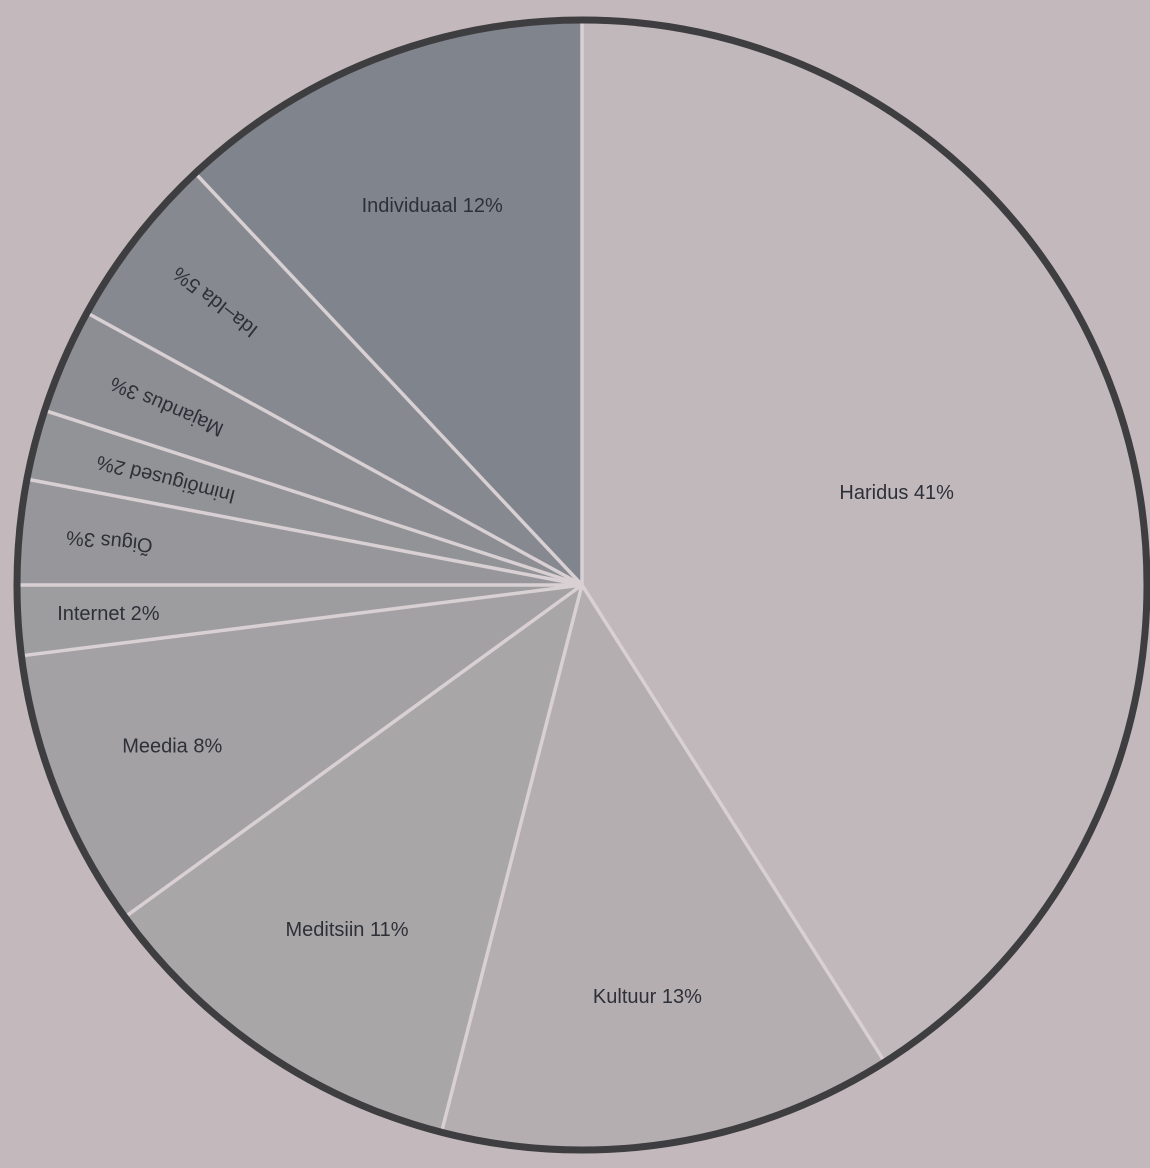  What do you see at coordinates (432, 206) in the screenshot?
I see `slice-label: Individuaal 12%` at bounding box center [432, 206].